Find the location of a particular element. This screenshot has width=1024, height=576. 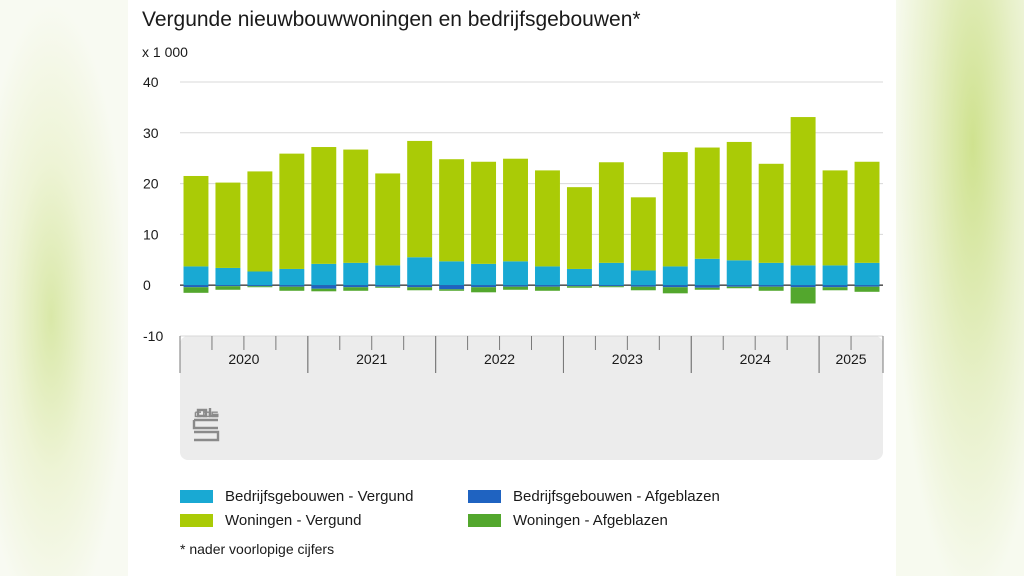

y-tick-label: 20 is located at coordinates (151, 184).